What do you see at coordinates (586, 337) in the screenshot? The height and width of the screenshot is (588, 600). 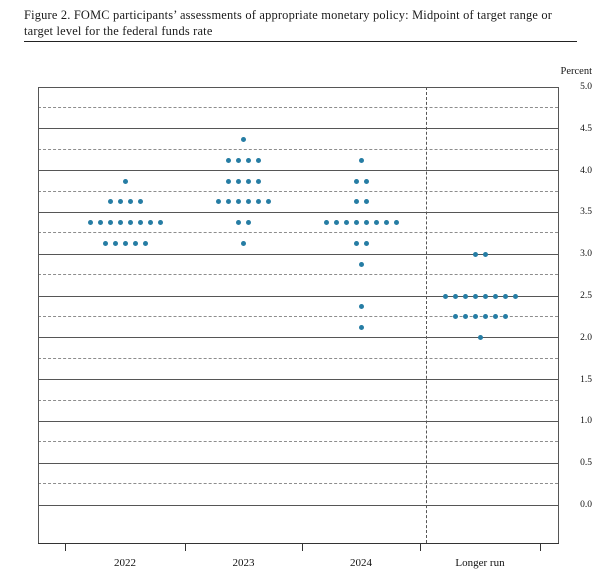 I see `y-axis-tick-label: 2.0` at bounding box center [586, 337].